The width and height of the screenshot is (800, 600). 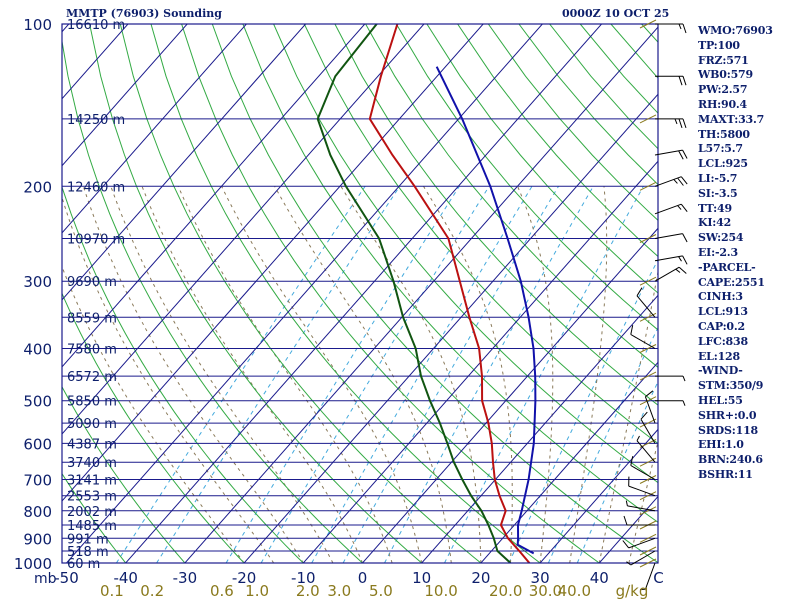 I want to click on height-label: 6572 m, so click(x=92, y=377).